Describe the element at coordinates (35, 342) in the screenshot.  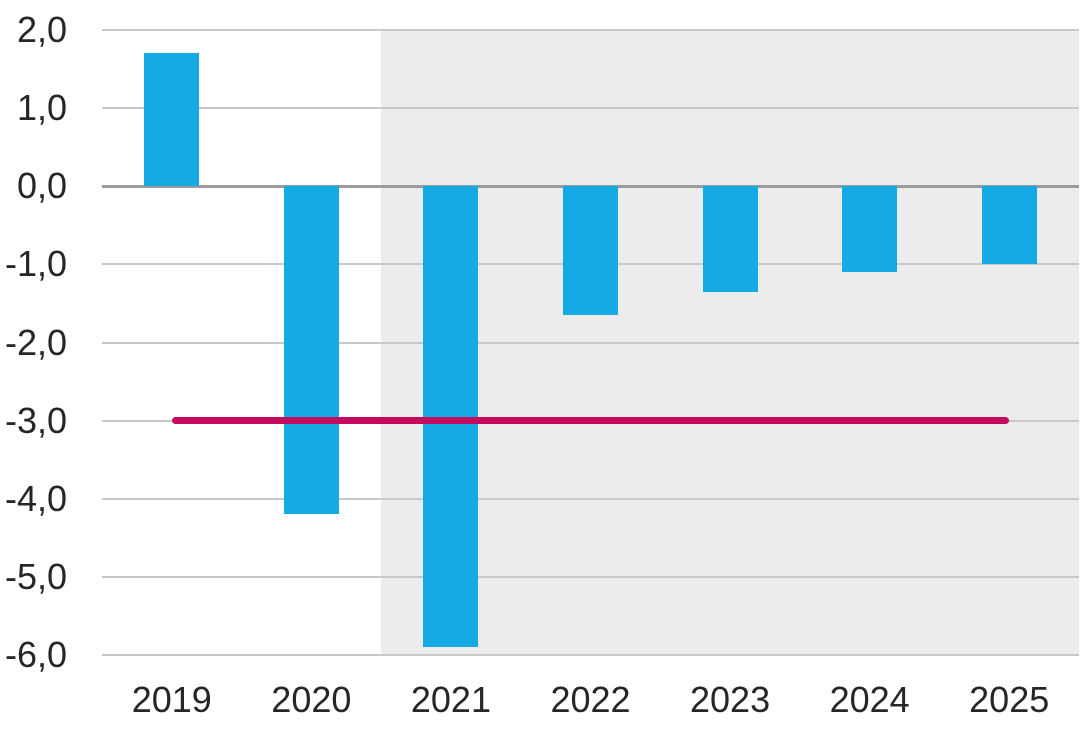
I see `y-tick-label: -2,0` at that location.